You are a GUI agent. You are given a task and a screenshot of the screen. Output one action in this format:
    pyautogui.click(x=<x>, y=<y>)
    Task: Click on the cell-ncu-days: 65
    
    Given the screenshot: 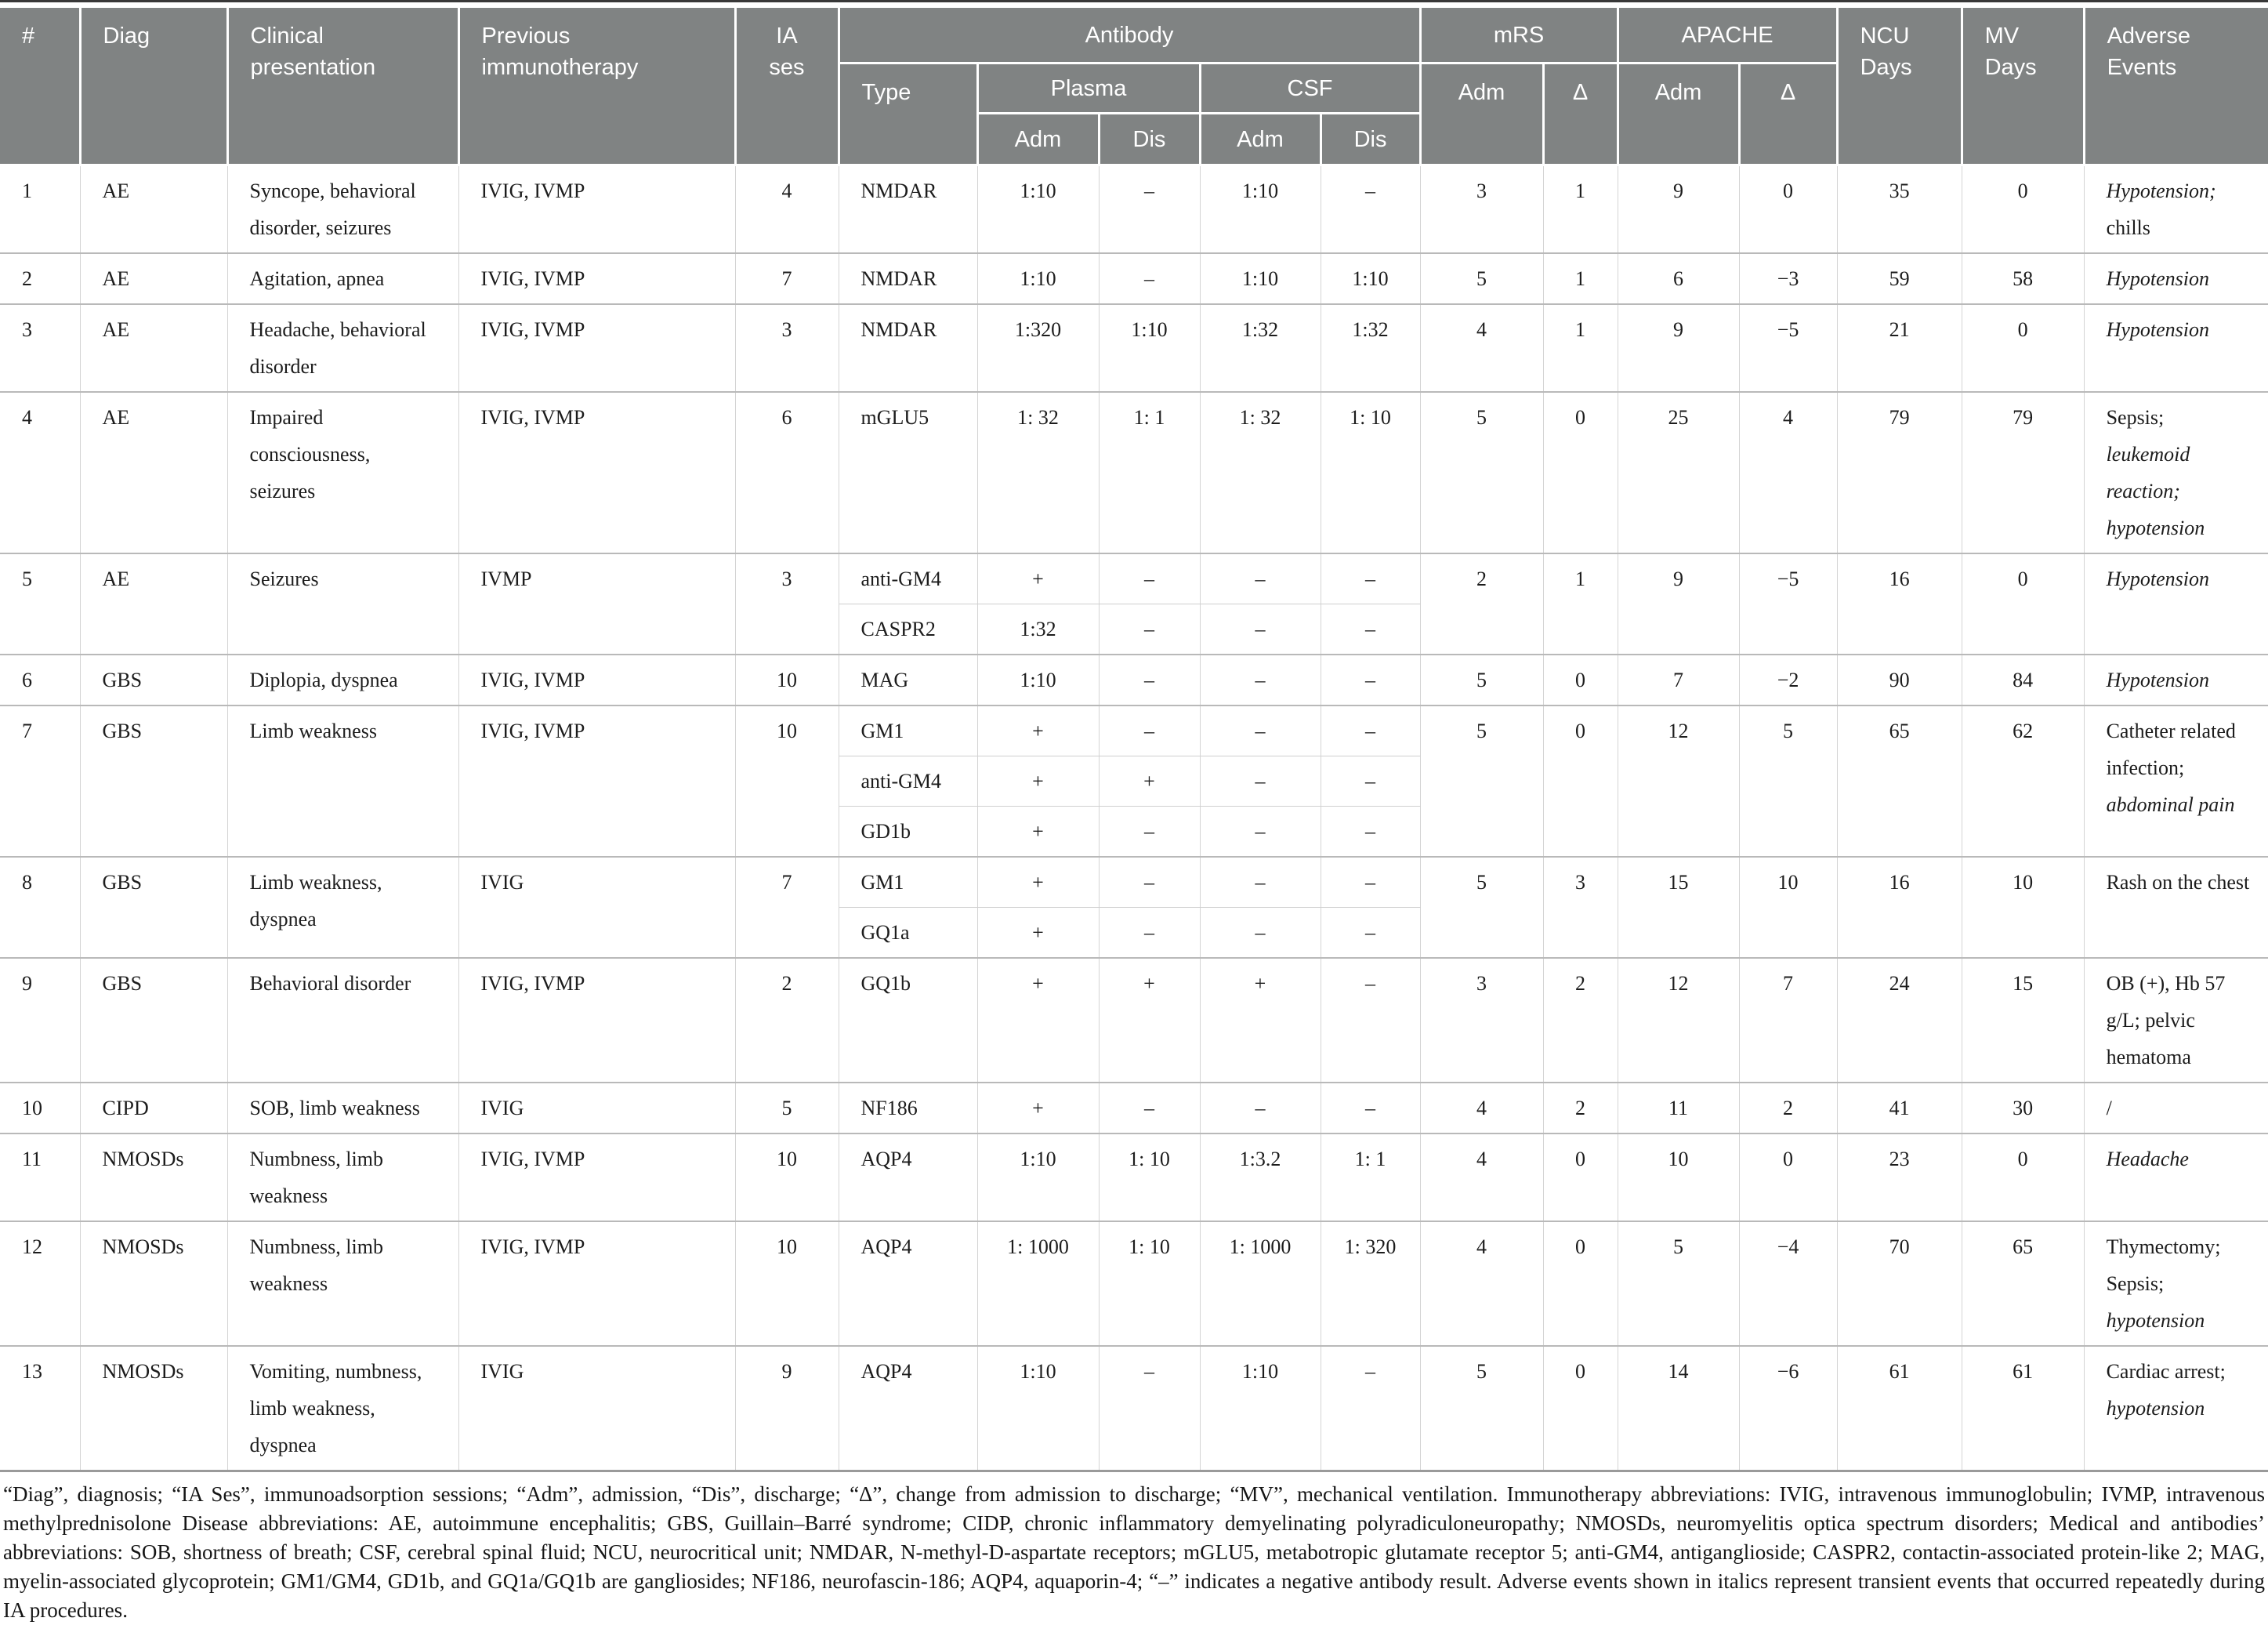 What is the action you would take?
    pyautogui.click(x=1899, y=781)
    